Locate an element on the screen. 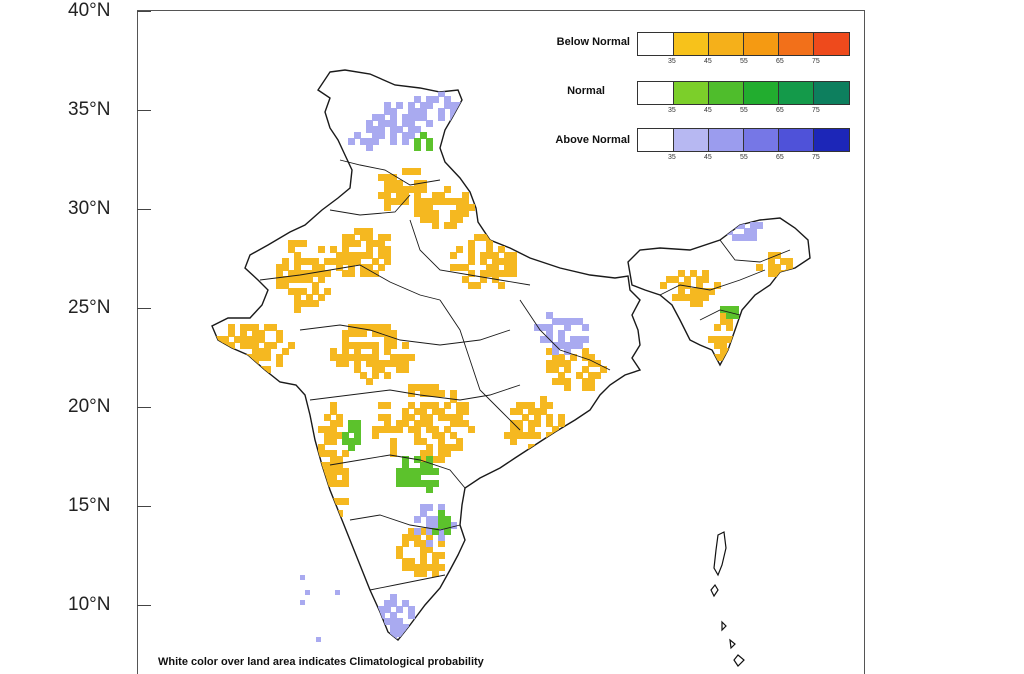  legend-tick-label: 65 is located at coordinates (780, 110).